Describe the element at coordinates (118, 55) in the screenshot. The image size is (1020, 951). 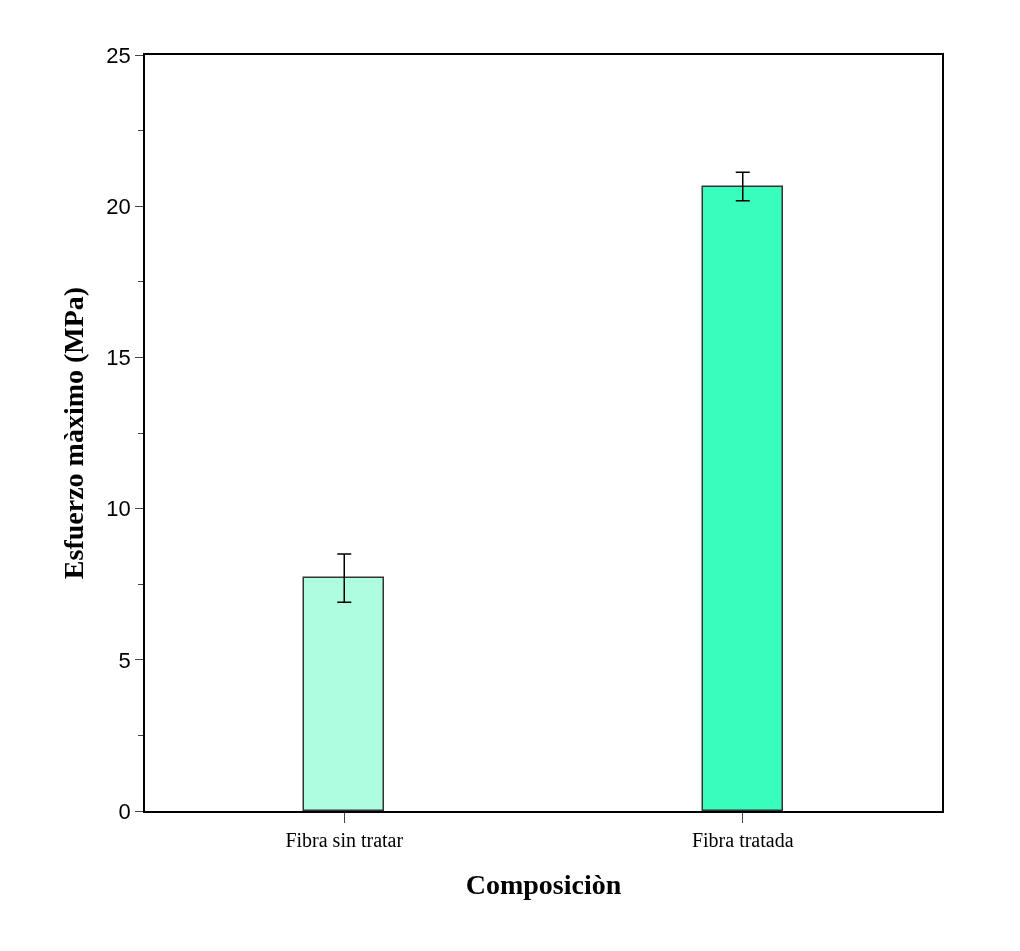
I see `y-tick-label: 25` at that location.